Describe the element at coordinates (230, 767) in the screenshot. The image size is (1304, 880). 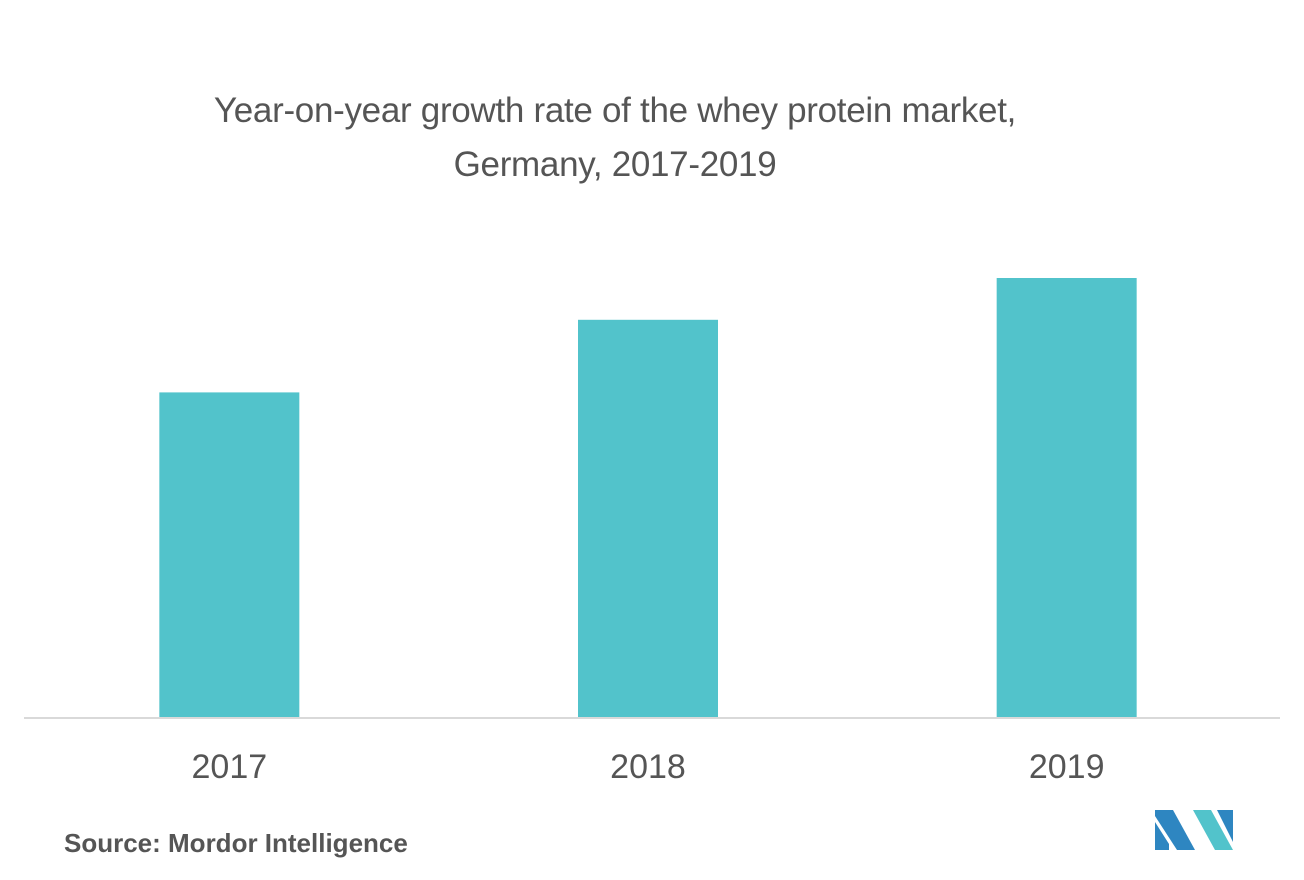
I see `x-tick-label-2017: 2017` at that location.